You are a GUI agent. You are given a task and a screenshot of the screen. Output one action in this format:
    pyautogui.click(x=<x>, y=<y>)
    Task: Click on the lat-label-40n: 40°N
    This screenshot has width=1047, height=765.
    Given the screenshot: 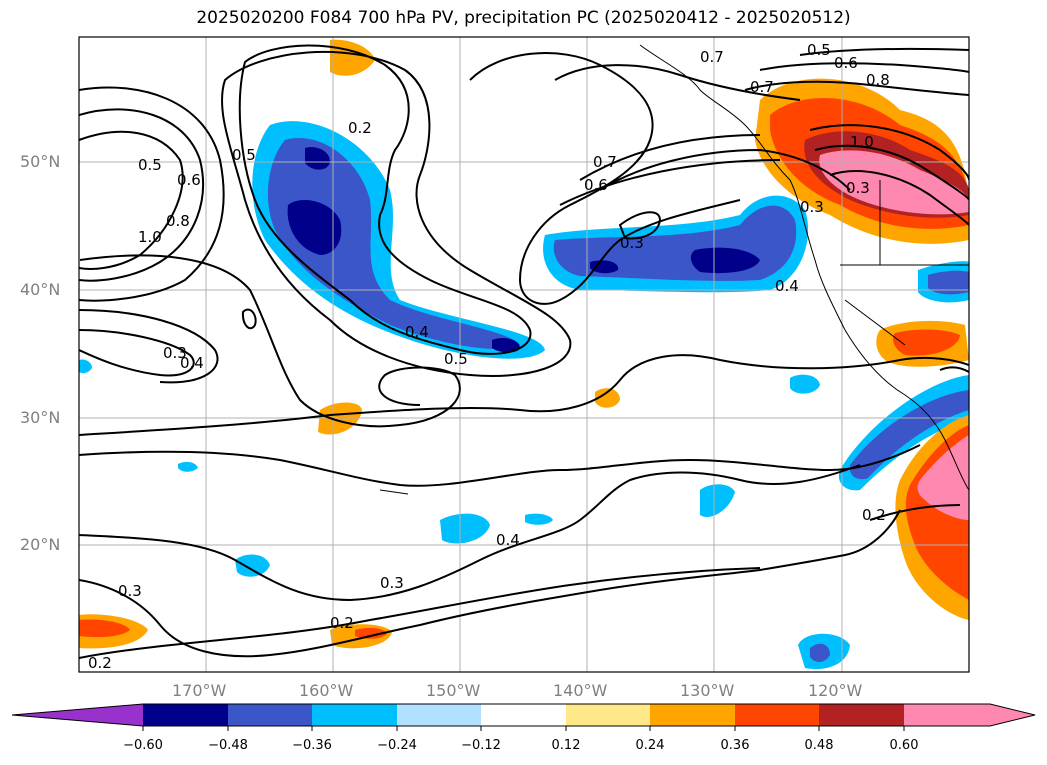 What is the action you would take?
    pyautogui.click(x=40, y=289)
    